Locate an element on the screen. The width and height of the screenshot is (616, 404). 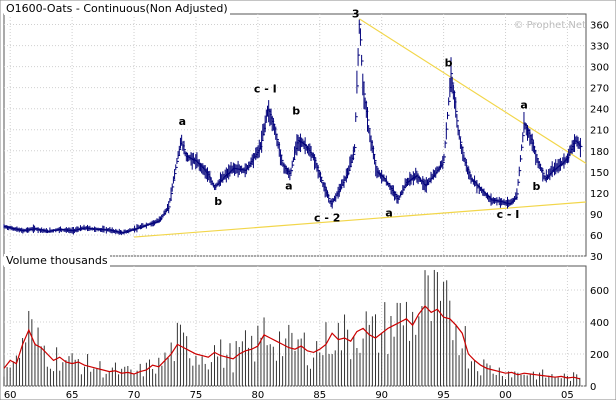
volume-tick-label: 400 is located at coordinates (599, 323).